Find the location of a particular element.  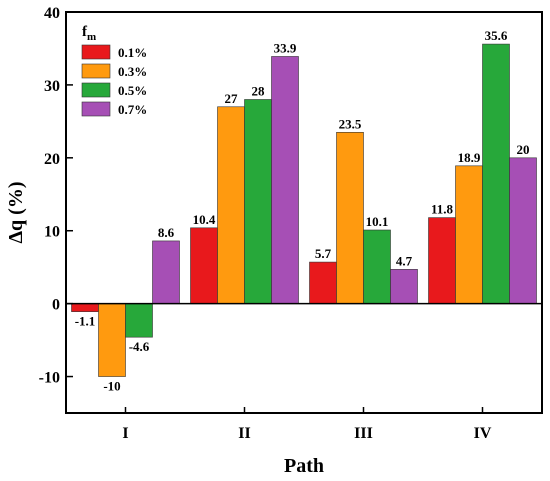

bar-I-0.1% is located at coordinates (85, 307).